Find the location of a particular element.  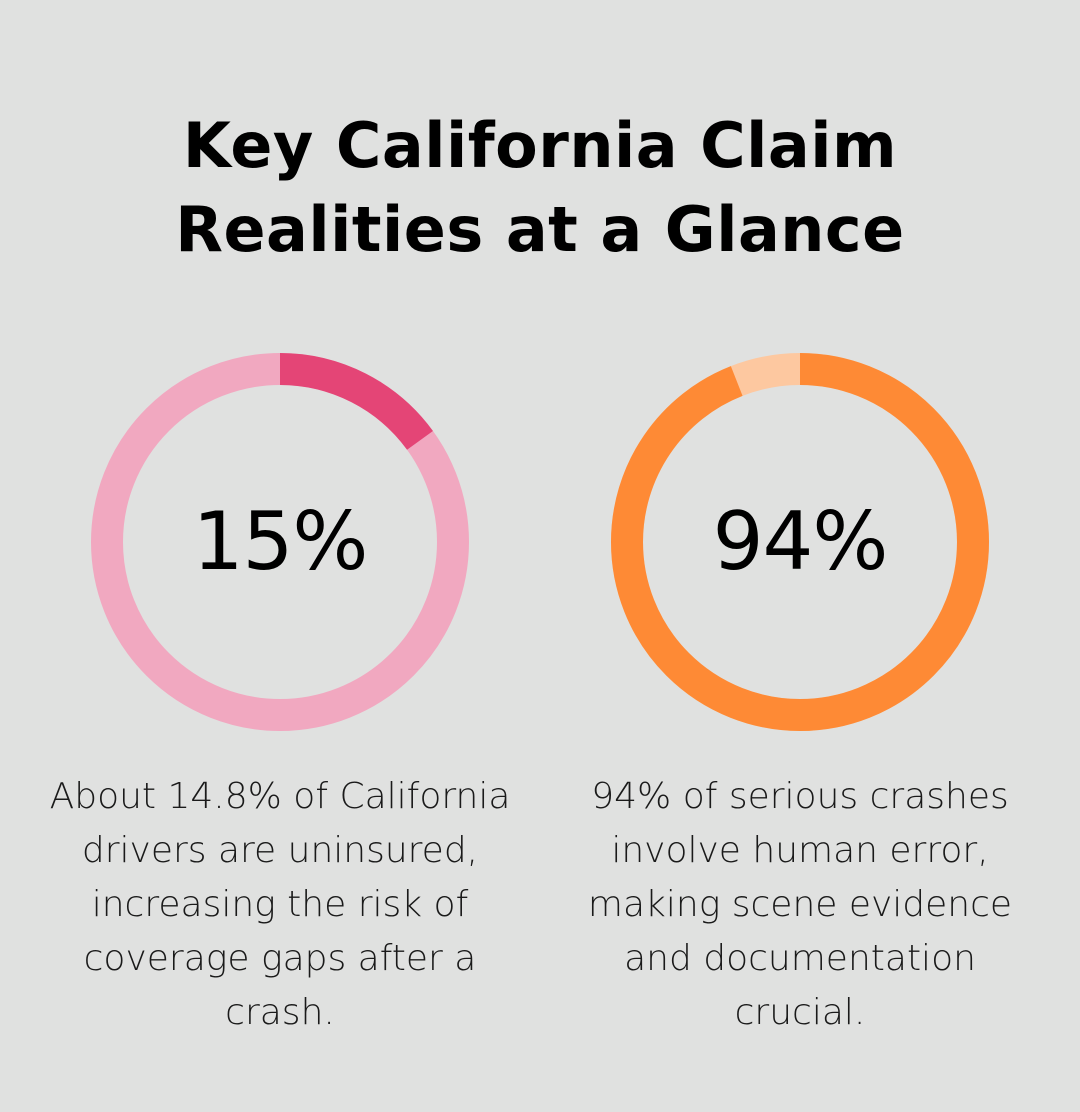

donut-center-value: 94% is located at coordinates (800, 541).